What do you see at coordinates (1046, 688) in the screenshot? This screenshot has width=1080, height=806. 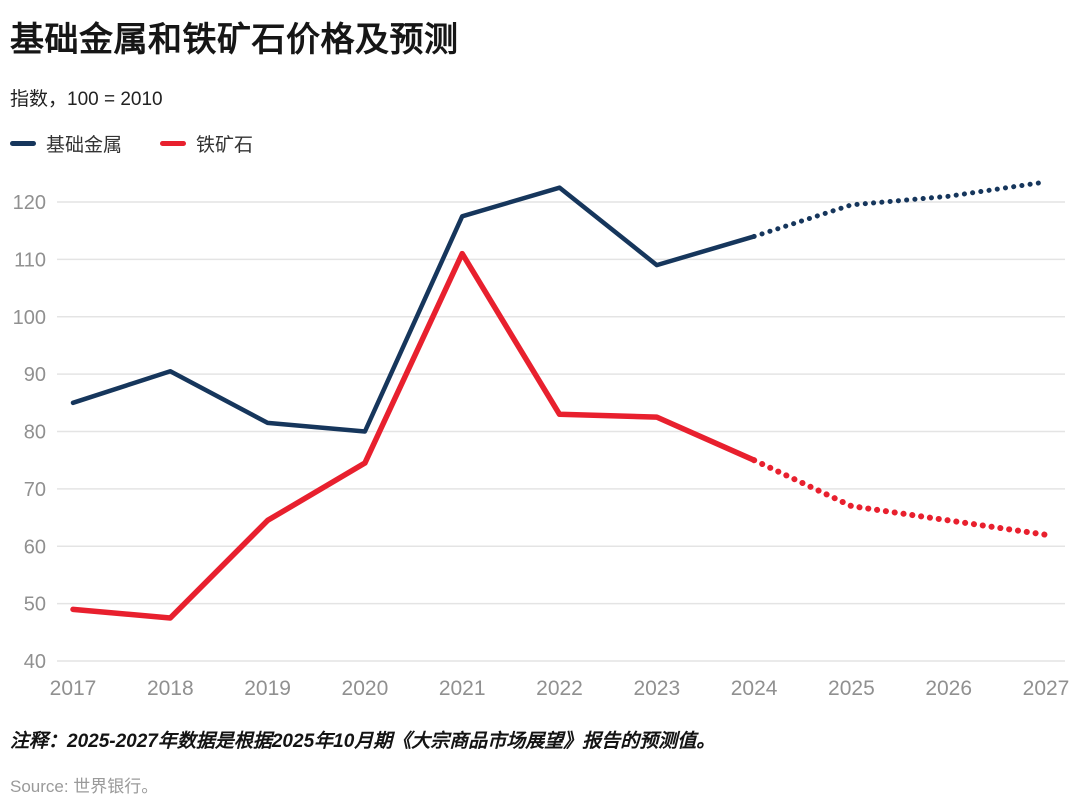 I see `x-axis-tick-label-2027: 2027` at bounding box center [1046, 688].